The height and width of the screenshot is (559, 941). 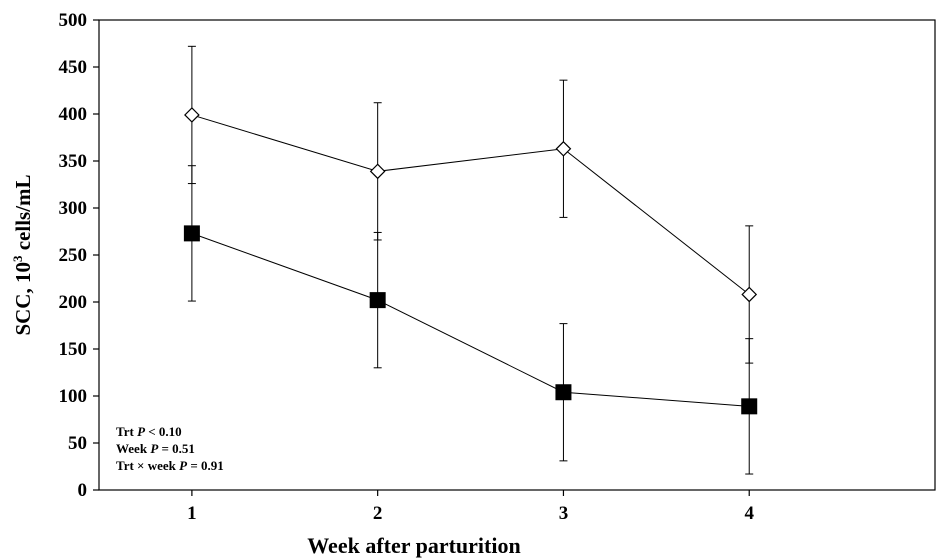 What do you see at coordinates (205, 465) in the screenshot?
I see `annotation-3-post: = 0.91` at bounding box center [205, 465].